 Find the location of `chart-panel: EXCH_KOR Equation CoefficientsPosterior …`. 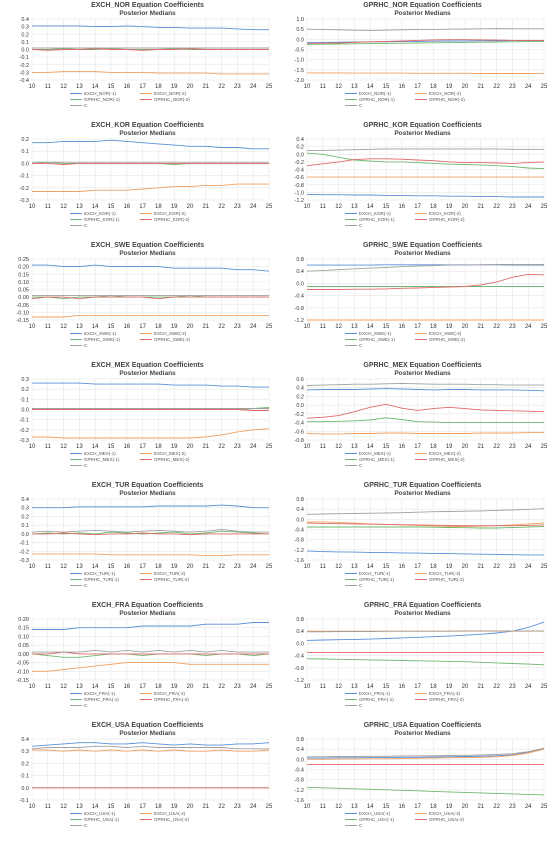

chart-panel: EXCH_KOR Equation CoefficientsPosterior … is located at coordinates (146, 175).